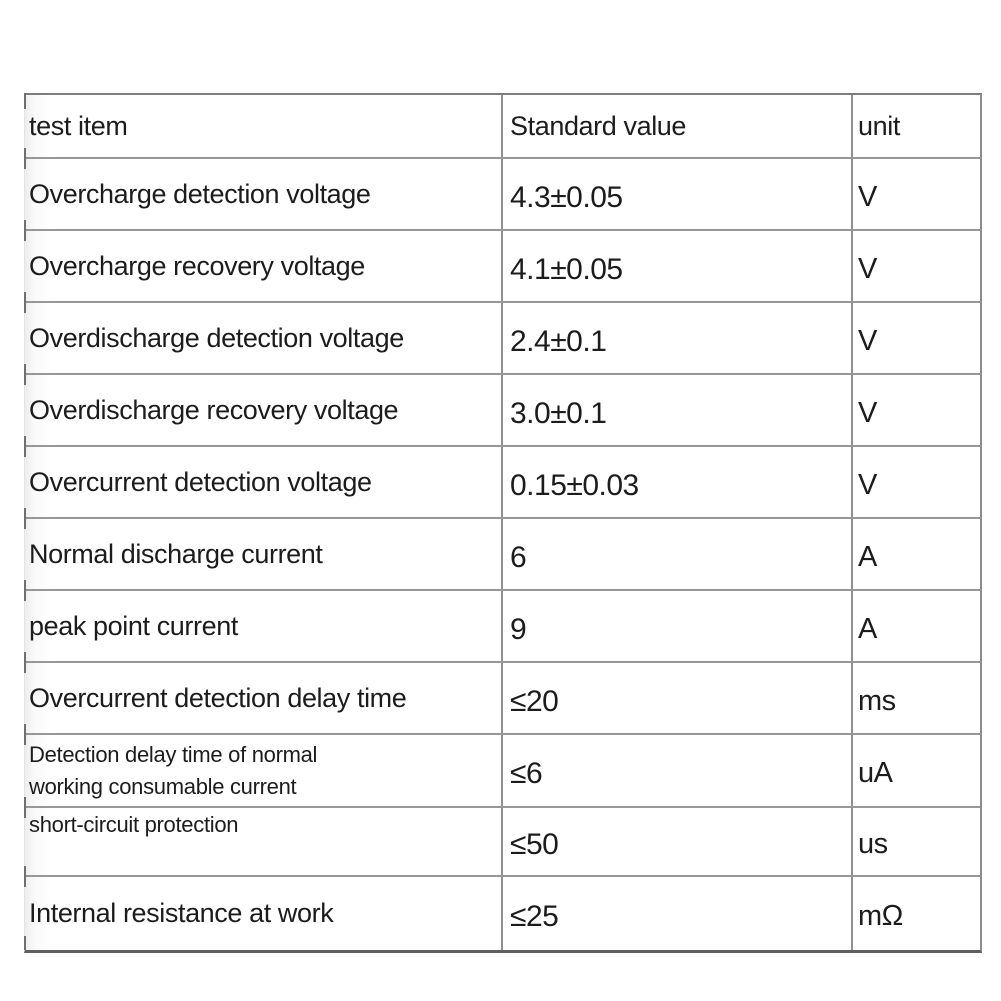  What do you see at coordinates (676, 626) in the screenshot?
I see `standard-value-cell: 9` at bounding box center [676, 626].